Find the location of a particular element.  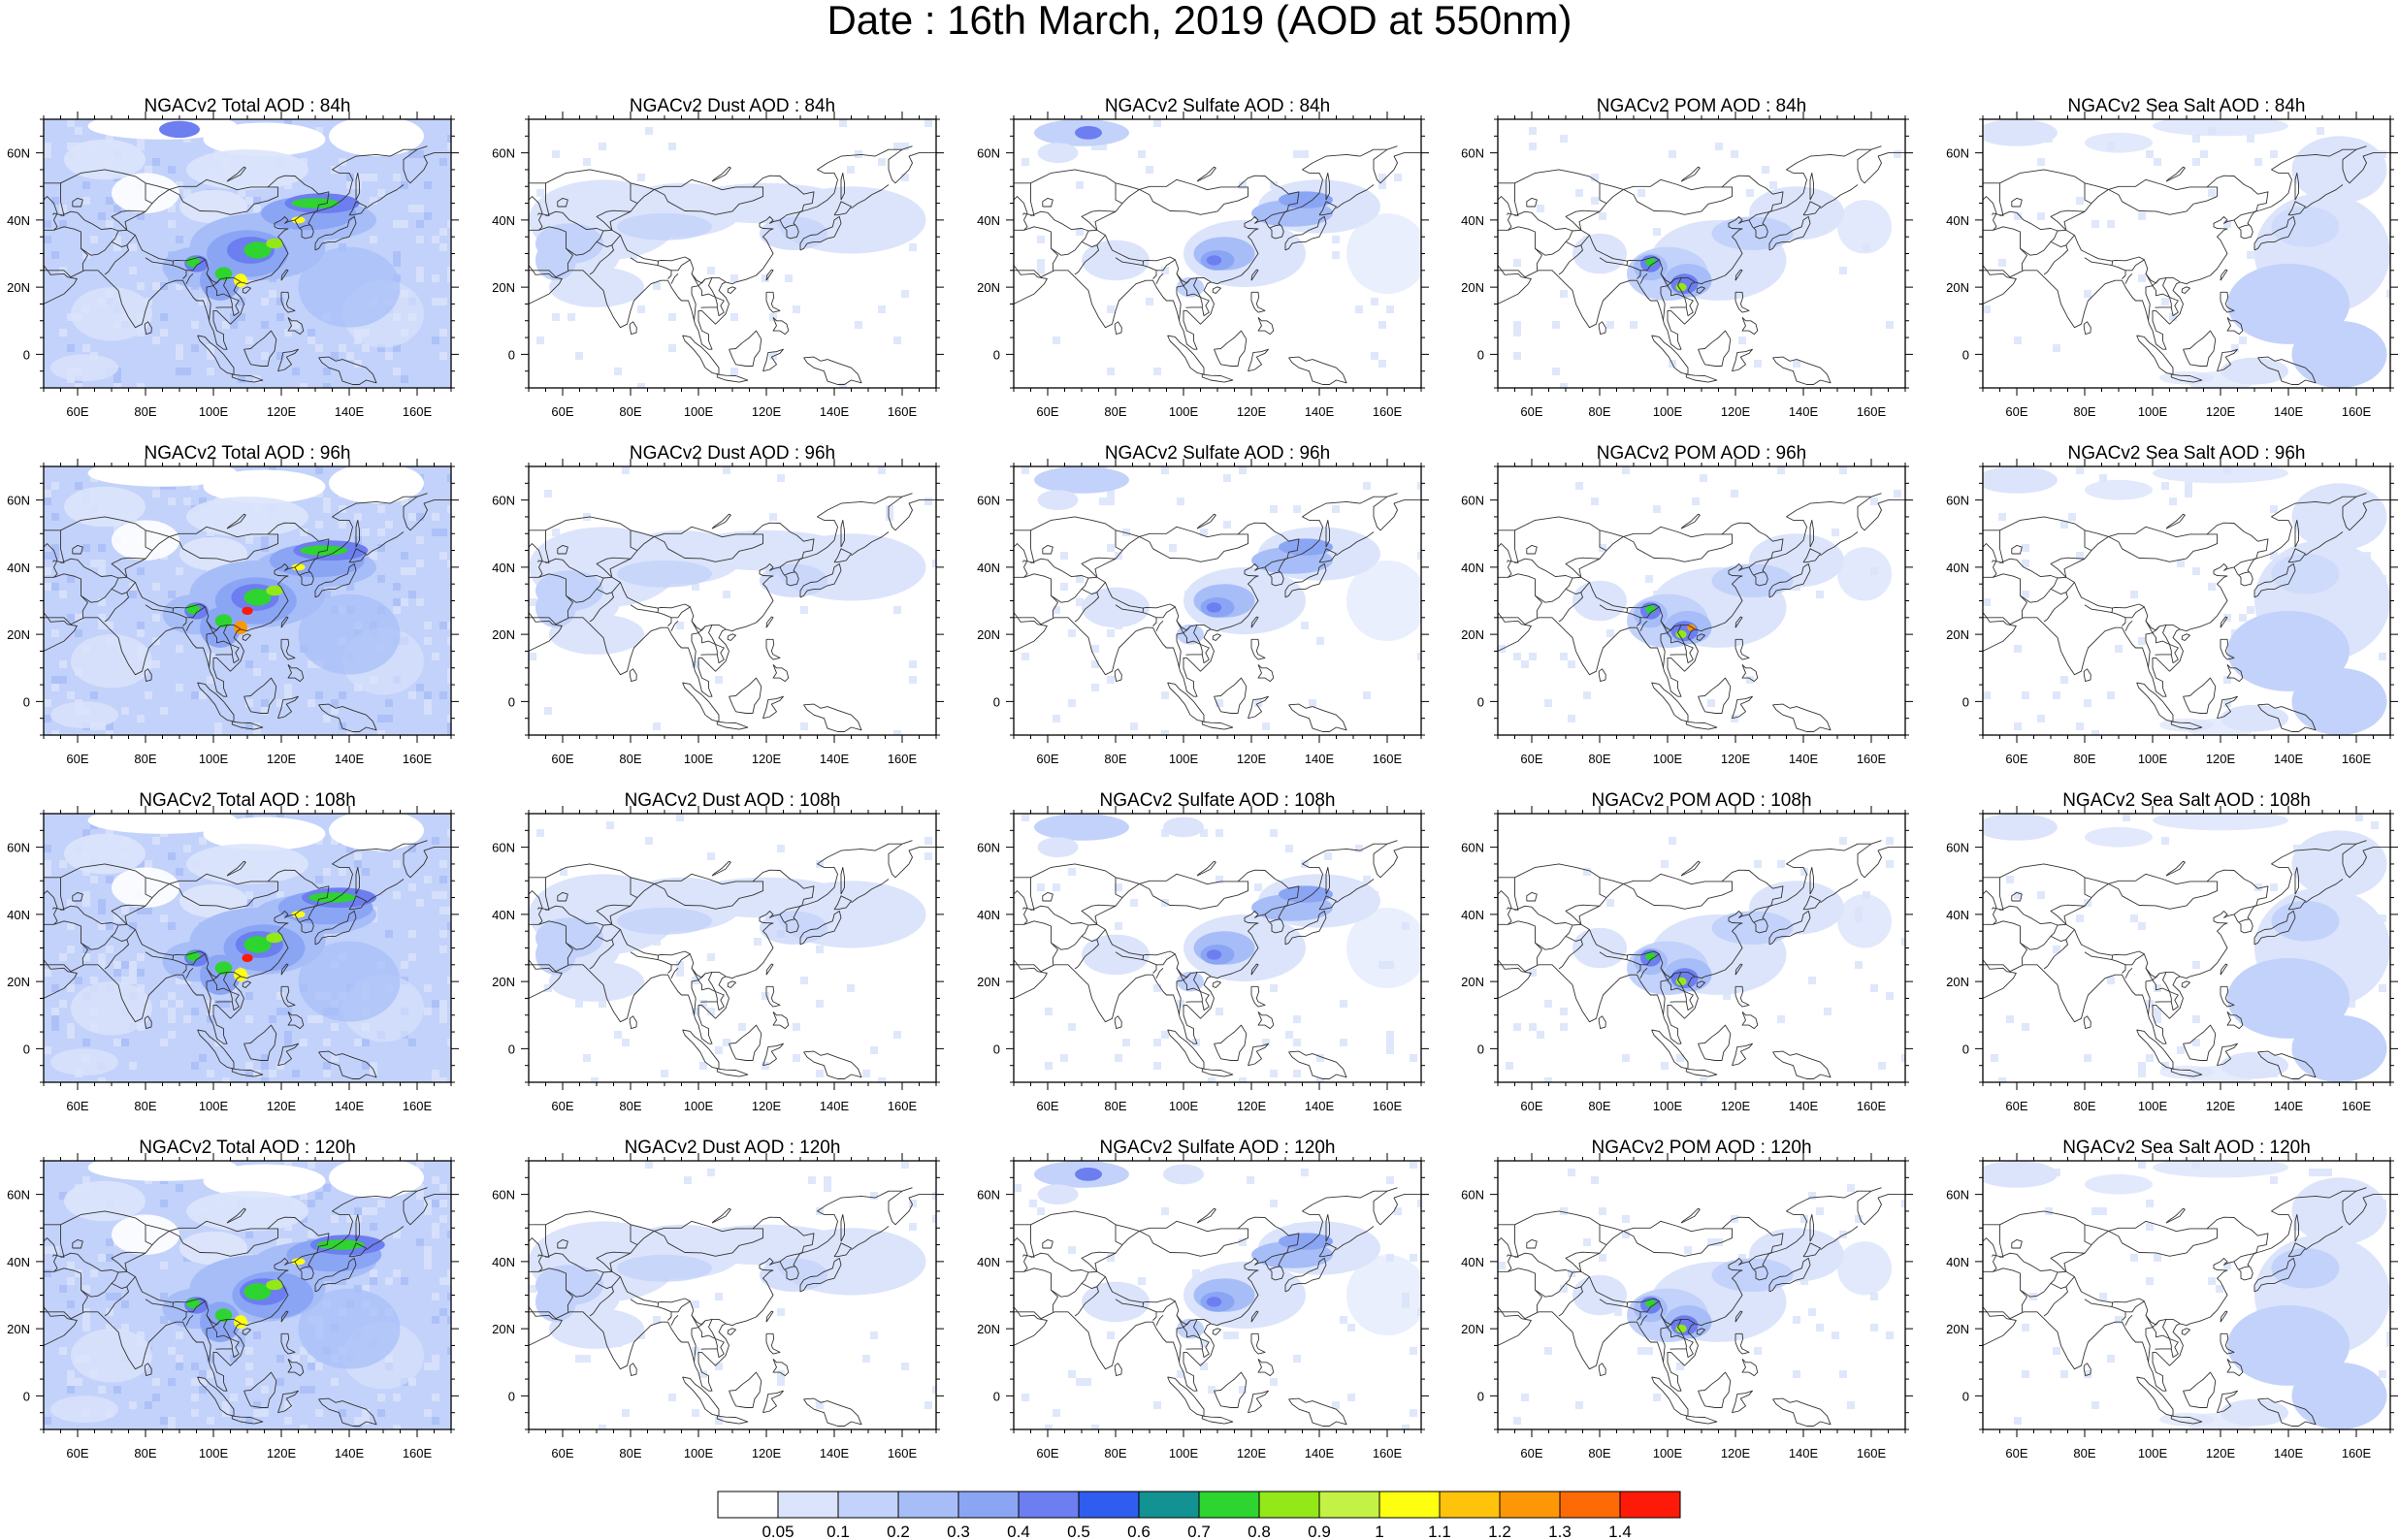

panel-title: NGACv2 Sea Salt AOD : 84h is located at coordinates (2186, 106).